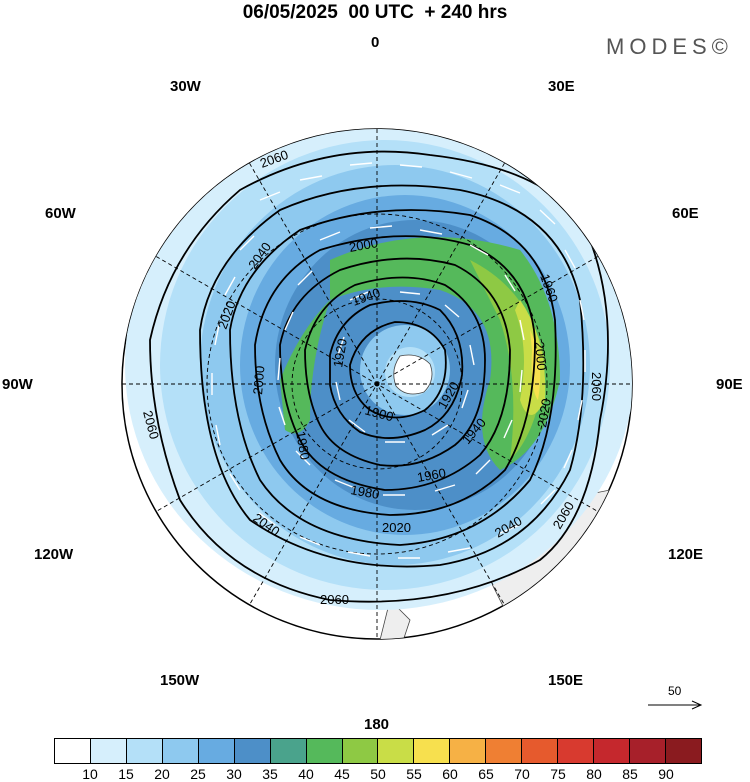 The height and width of the screenshot is (782, 750). Describe the element at coordinates (342, 774) in the screenshot. I see `colorbar-tick-label: 45` at that location.